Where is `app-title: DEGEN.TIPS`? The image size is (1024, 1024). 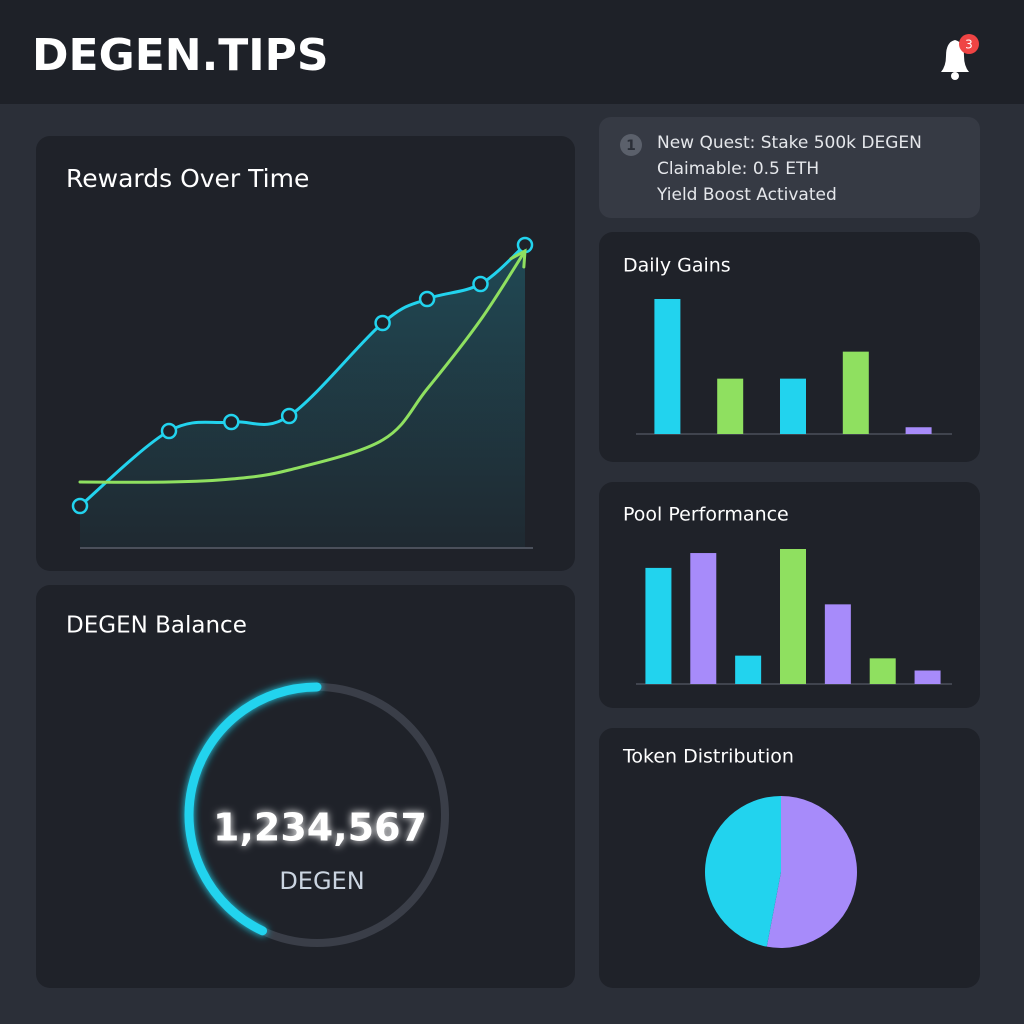
app-title: DEGEN.TIPS is located at coordinates (180, 55).